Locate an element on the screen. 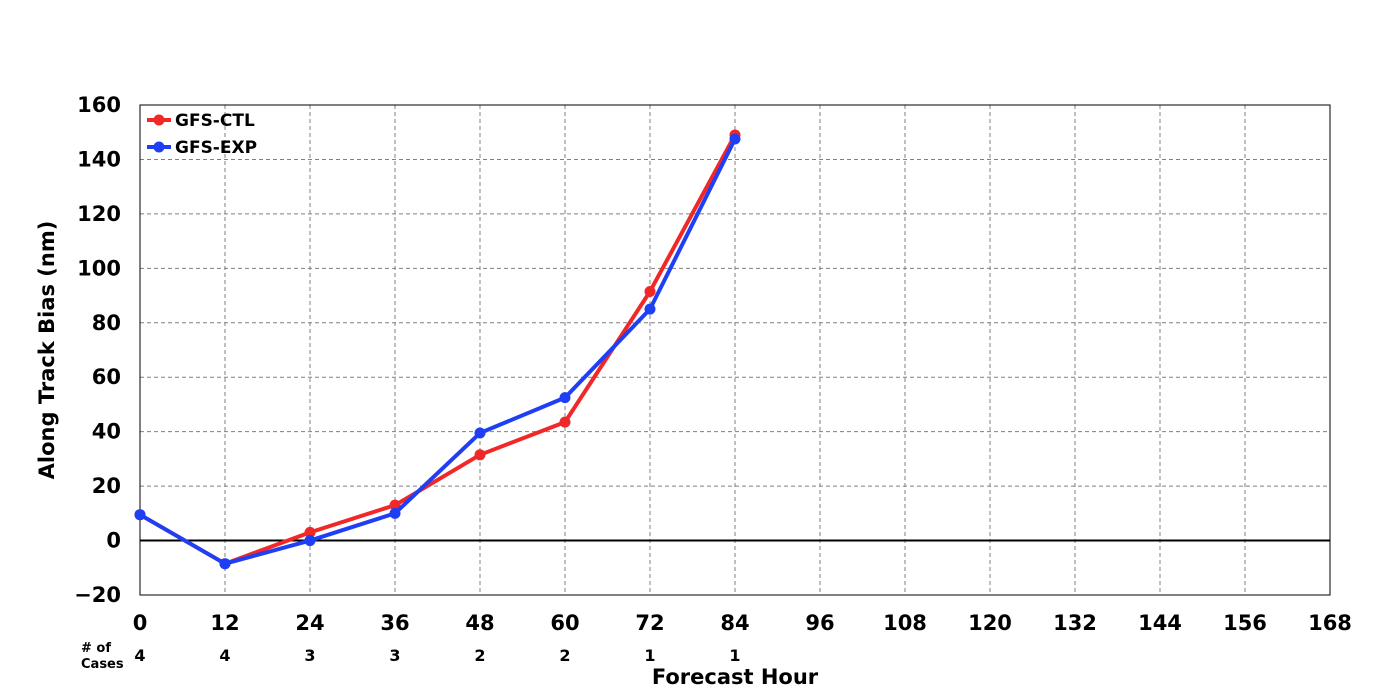  x-tick-label: 72 is located at coordinates (649, 623).